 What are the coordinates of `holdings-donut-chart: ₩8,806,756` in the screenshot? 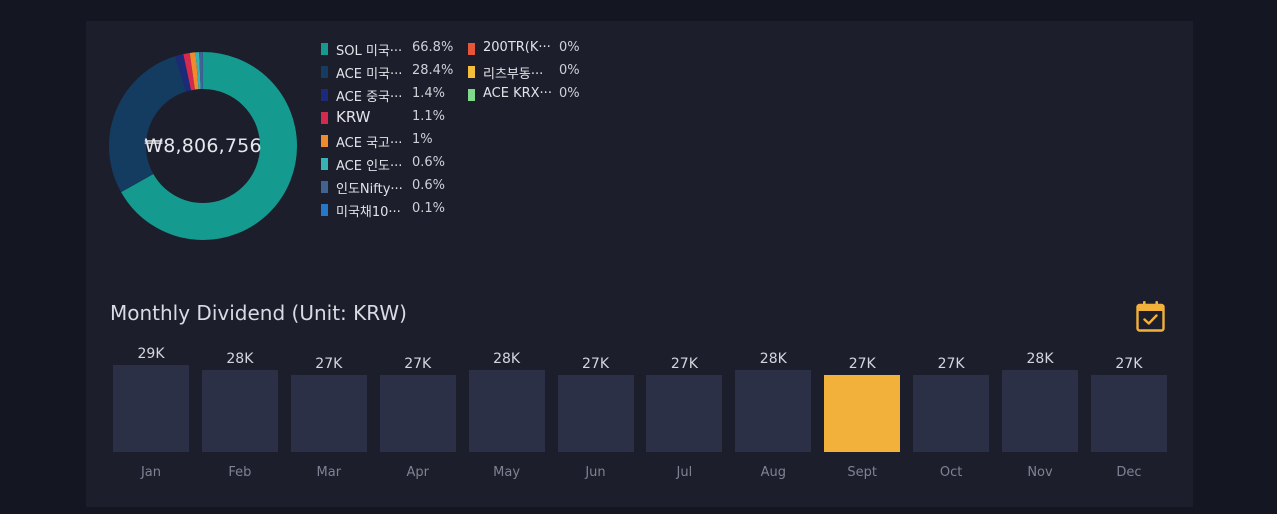 It's located at (203, 146).